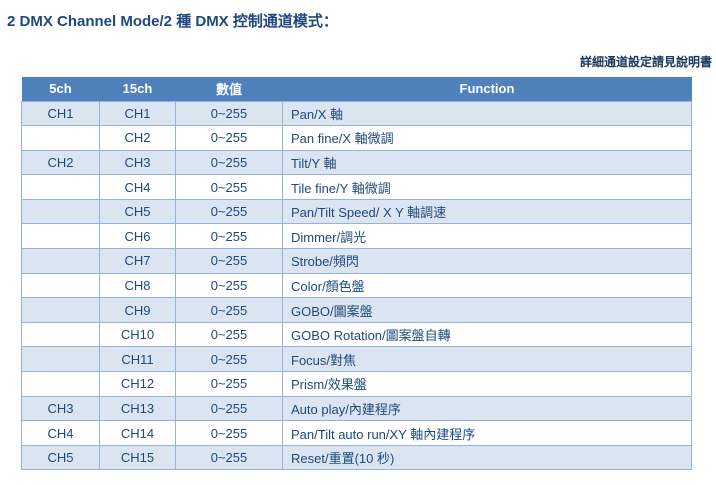 Image resolution: width=716 pixels, height=485 pixels. I want to click on cell-15ch: CH2, so click(137, 138).